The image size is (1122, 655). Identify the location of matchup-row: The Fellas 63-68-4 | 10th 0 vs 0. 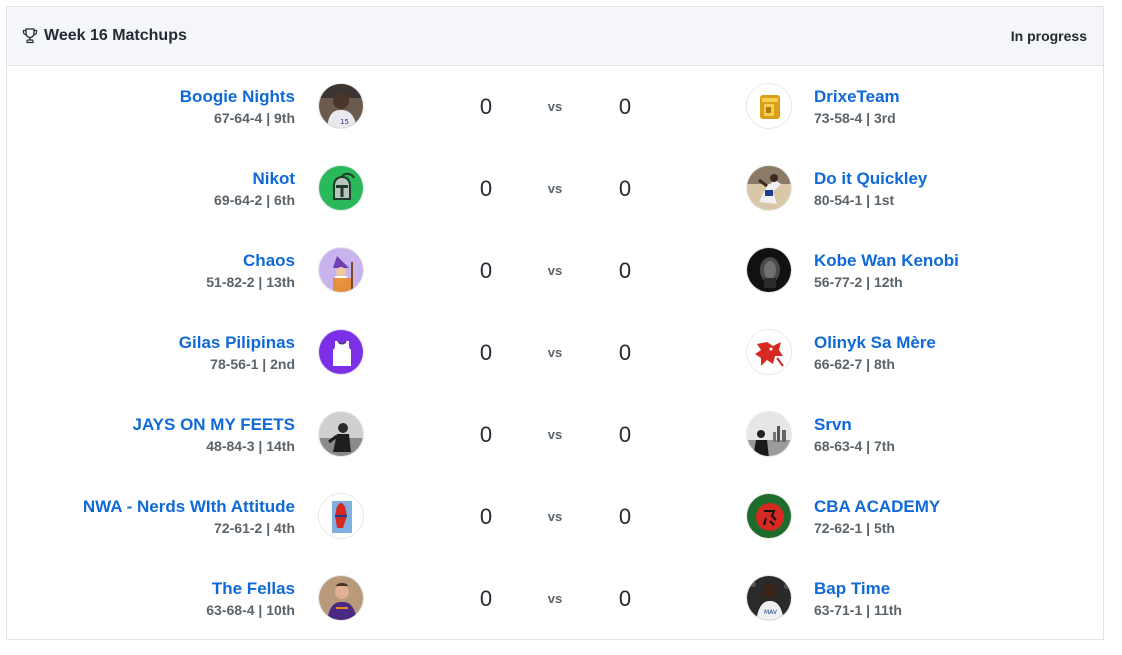
(555, 599).